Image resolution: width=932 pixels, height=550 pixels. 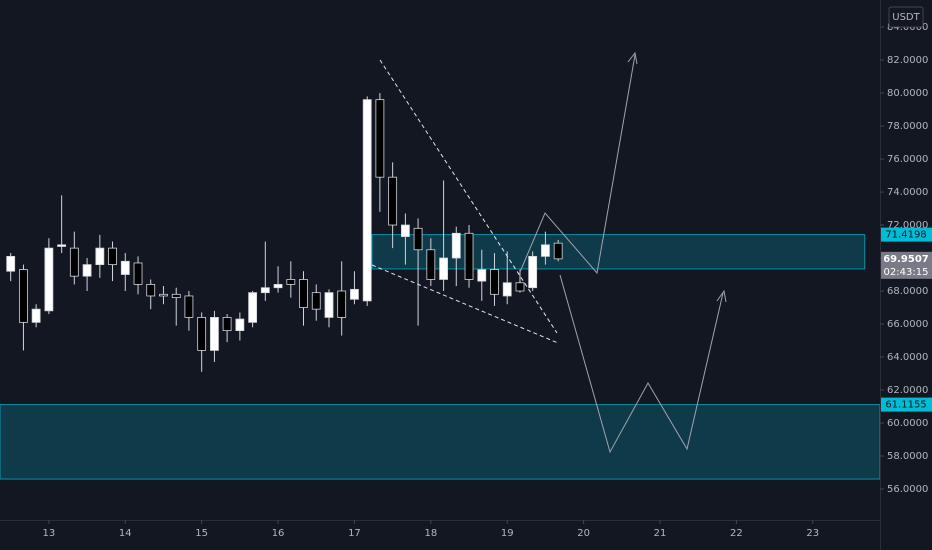 What do you see at coordinates (907, 225) in the screenshot?
I see `y-tick-label: 72.0000` at bounding box center [907, 225].